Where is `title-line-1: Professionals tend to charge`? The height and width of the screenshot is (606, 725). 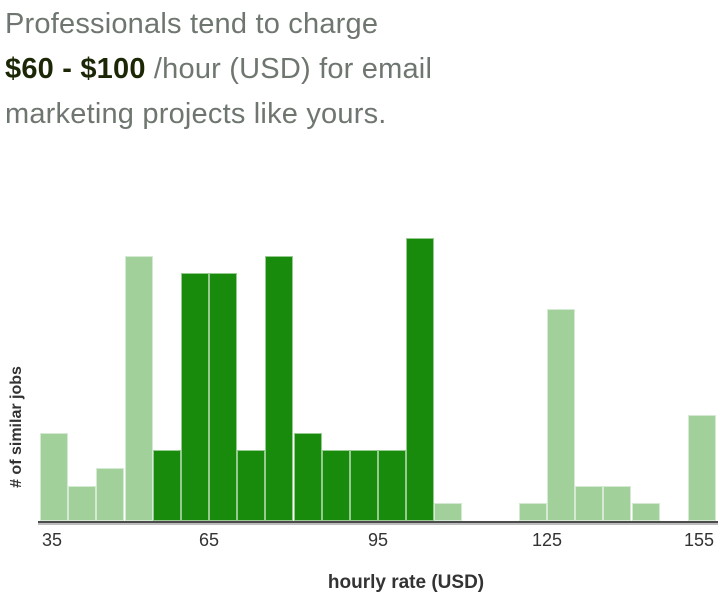
title-line-1: Professionals tend to charge is located at coordinates (218, 24).